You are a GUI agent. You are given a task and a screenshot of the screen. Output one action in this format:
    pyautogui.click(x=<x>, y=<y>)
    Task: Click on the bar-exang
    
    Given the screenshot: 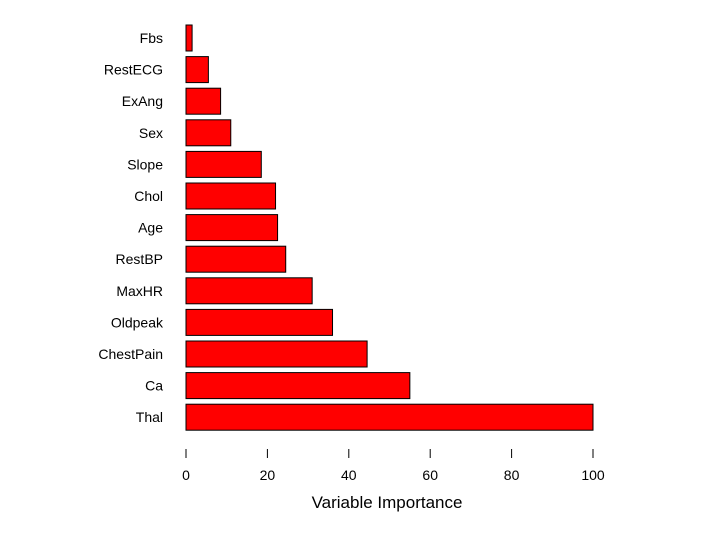 What is the action you would take?
    pyautogui.click(x=203, y=101)
    